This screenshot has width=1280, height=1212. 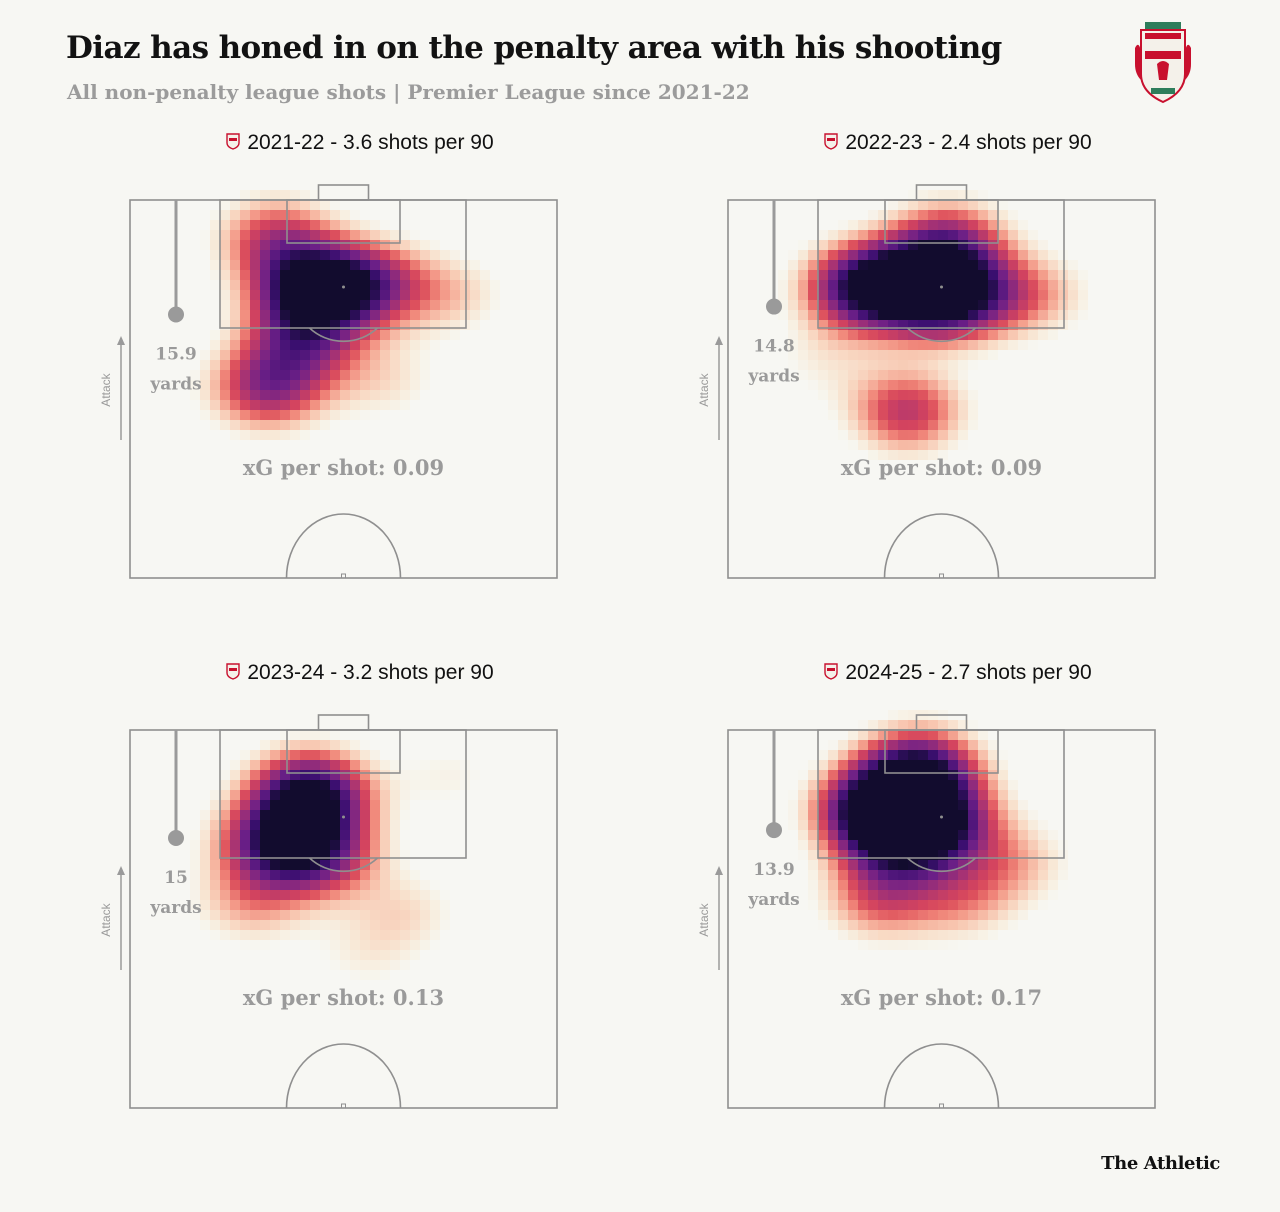 What do you see at coordinates (958, 675) in the screenshot?
I see `panel-title: 2024-25 - 2.7 shots per 90` at bounding box center [958, 675].